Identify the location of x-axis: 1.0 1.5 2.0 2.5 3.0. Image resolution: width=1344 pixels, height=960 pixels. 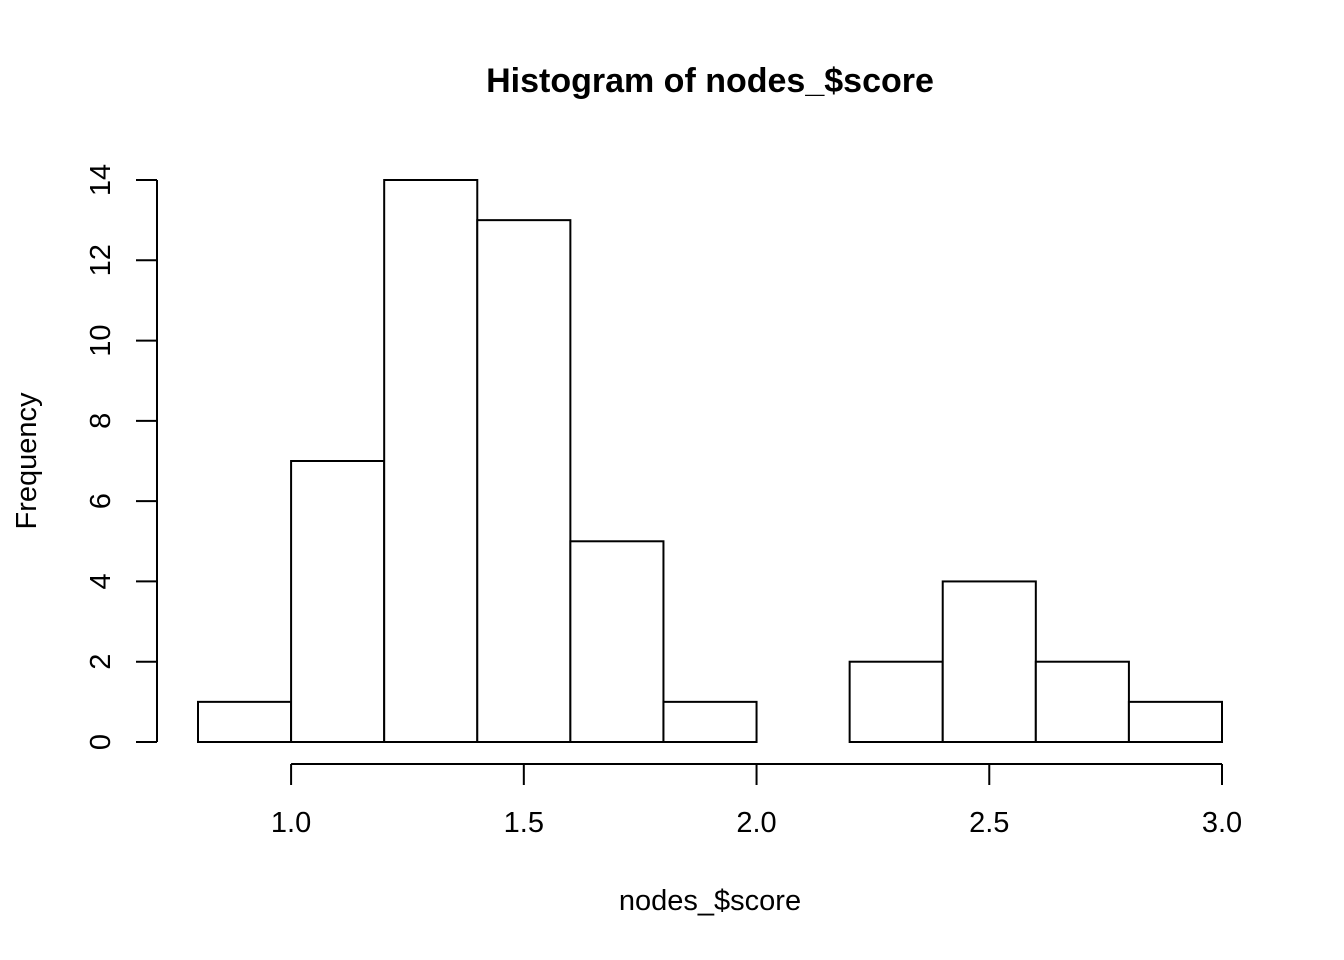
(756, 801).